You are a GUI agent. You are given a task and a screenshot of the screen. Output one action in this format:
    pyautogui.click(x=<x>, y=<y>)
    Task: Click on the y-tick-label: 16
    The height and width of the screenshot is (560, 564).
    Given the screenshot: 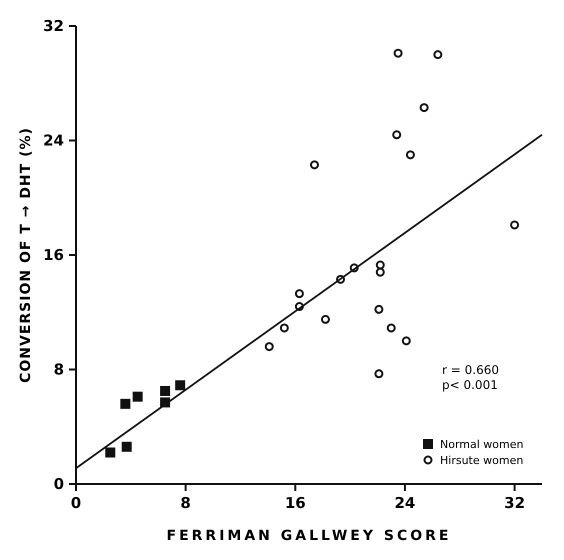 What is the action you would take?
    pyautogui.click(x=53, y=255)
    